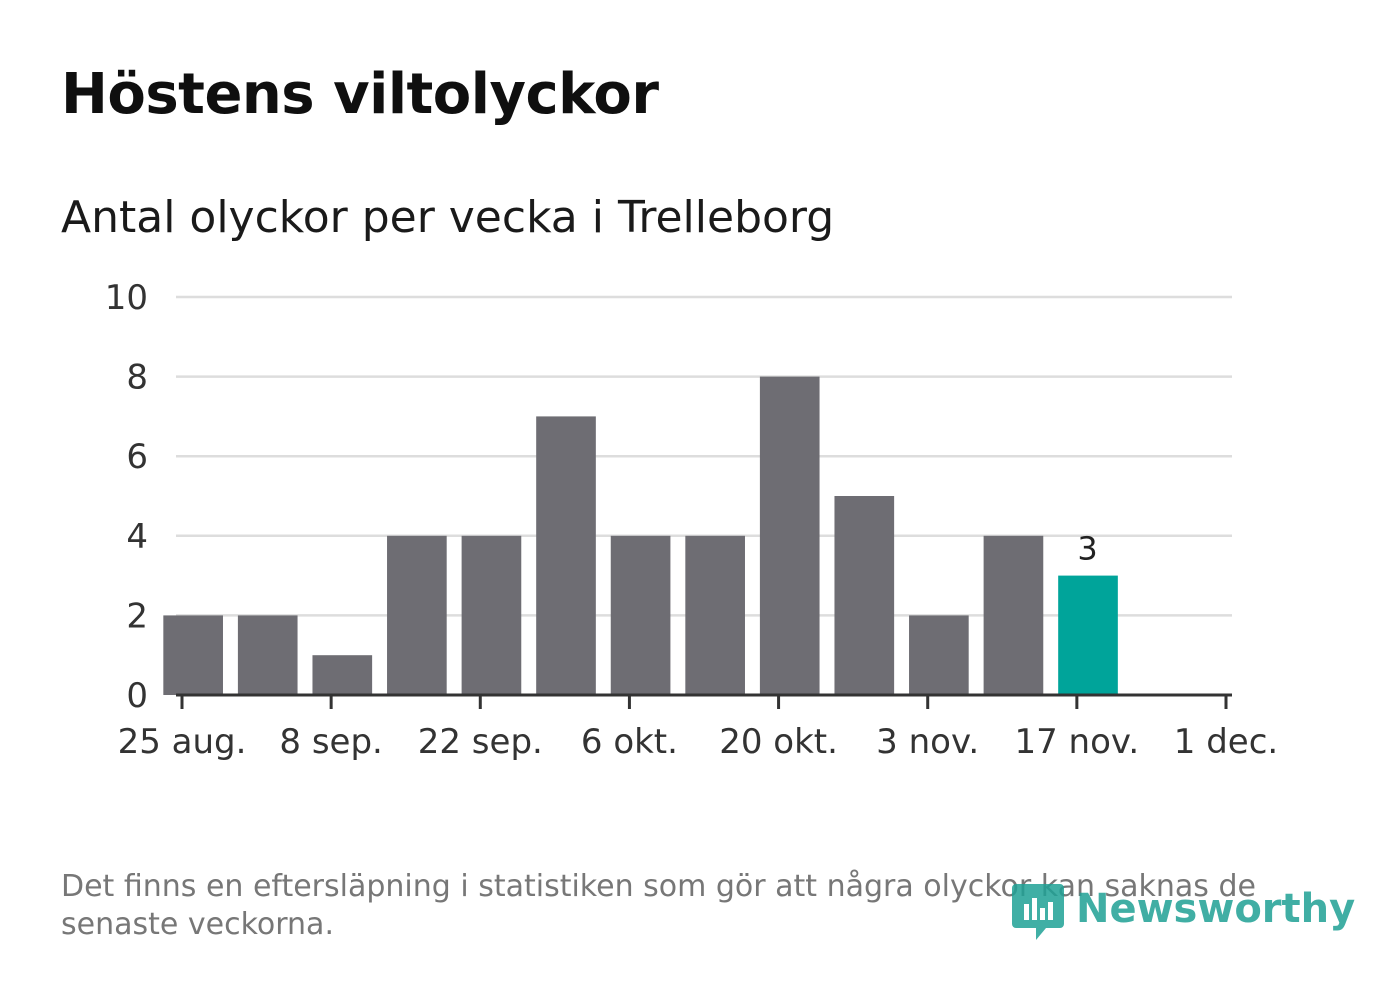 This screenshot has height=999, width=1382. What do you see at coordinates (448, 217) in the screenshot?
I see `chart-subtitle: Antal olyckor per vecka i Trelleborg` at bounding box center [448, 217].